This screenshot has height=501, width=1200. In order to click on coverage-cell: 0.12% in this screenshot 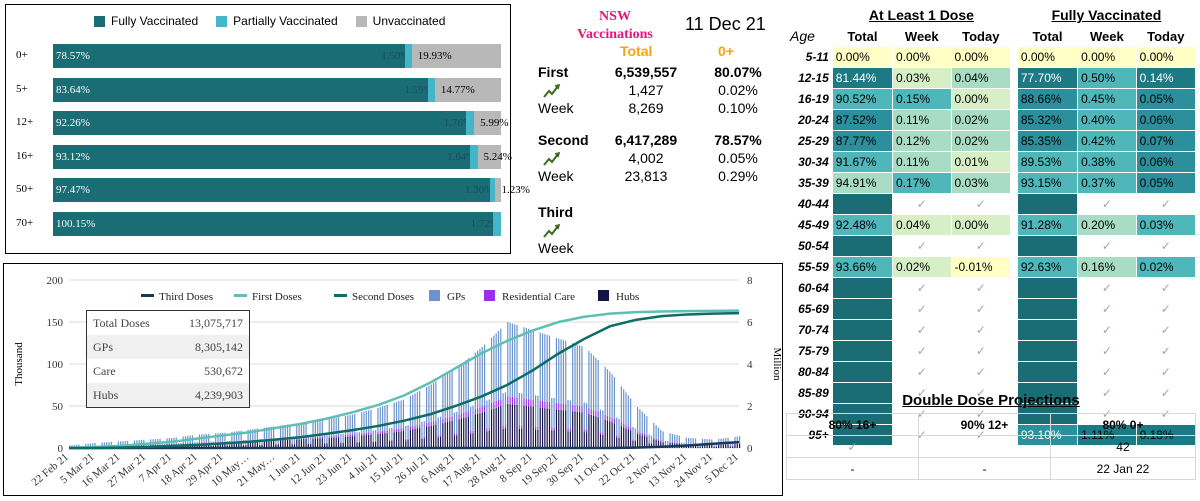, I will do `click(922, 141)`.